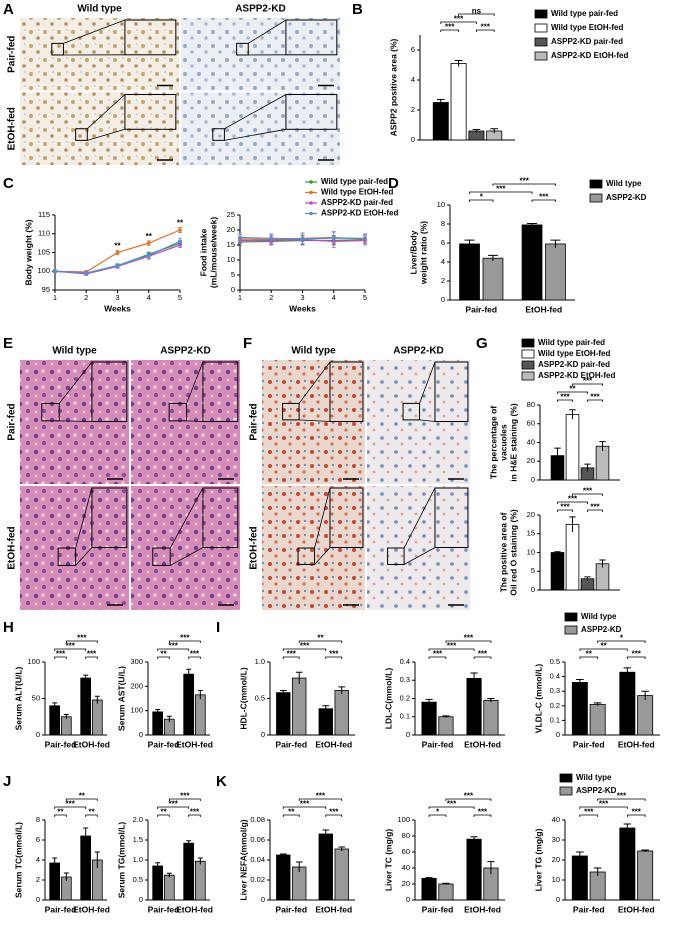  Describe the element at coordinates (254, 421) in the screenshot. I see `row-header: Pair-fed` at that location.